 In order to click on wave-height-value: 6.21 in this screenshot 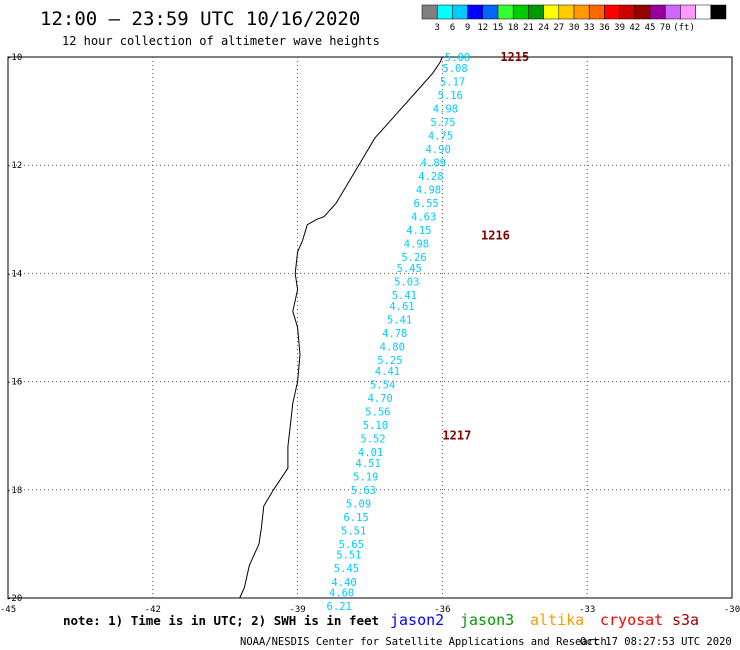, I will do `click(339, 607)`.